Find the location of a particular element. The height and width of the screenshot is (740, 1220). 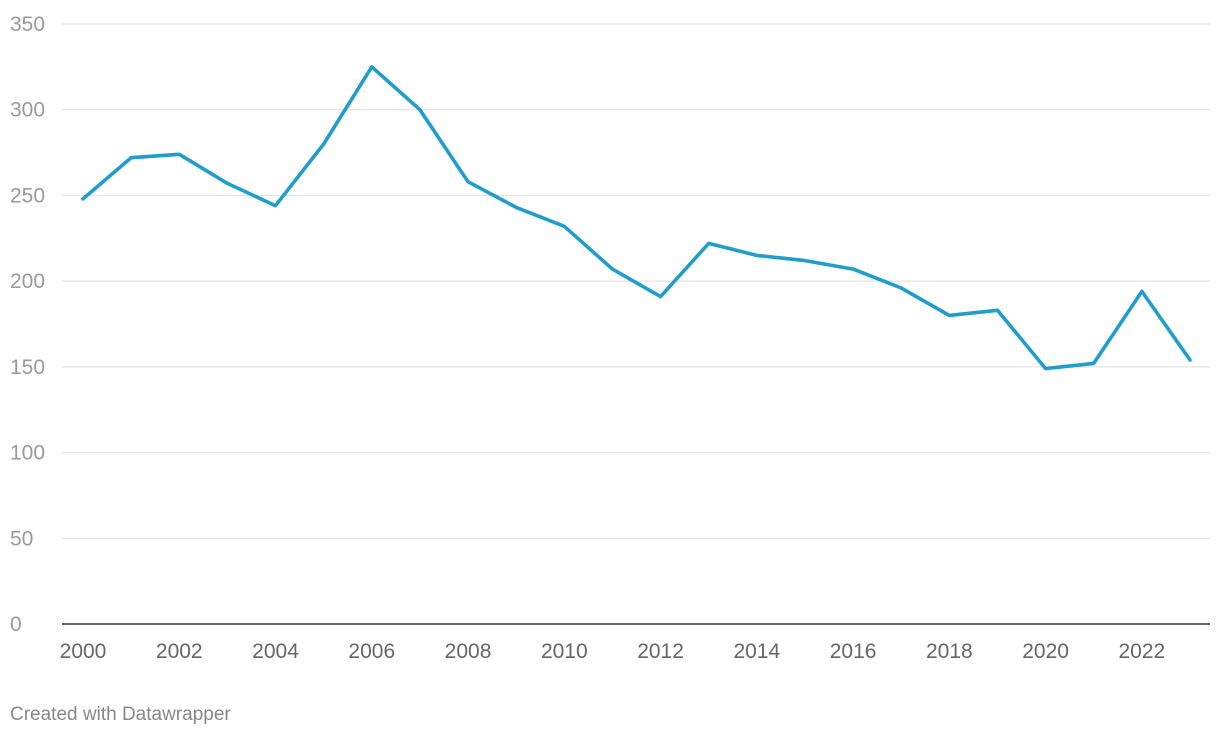

data-point-2009 is located at coordinates (516, 207).